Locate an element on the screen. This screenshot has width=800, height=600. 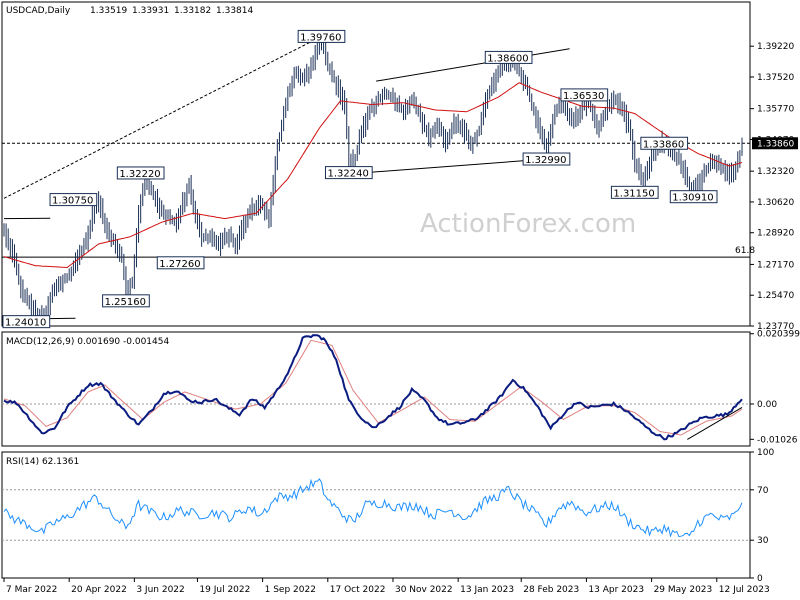
ohlc-open: 1.33519 is located at coordinates (108, 11).